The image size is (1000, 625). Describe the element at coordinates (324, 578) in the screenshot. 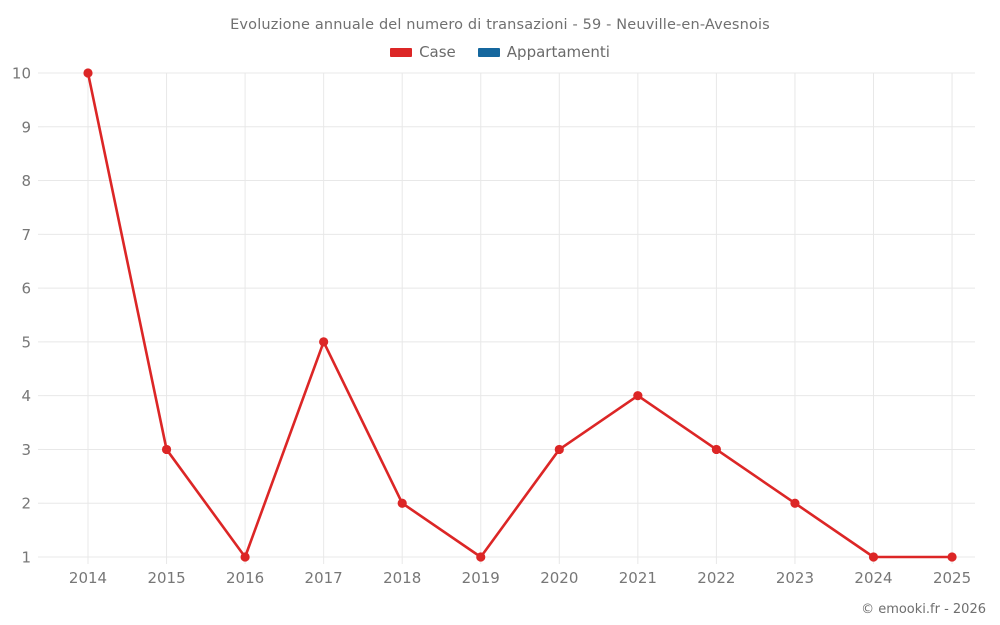

I see `x-tick-label: 2017` at that location.